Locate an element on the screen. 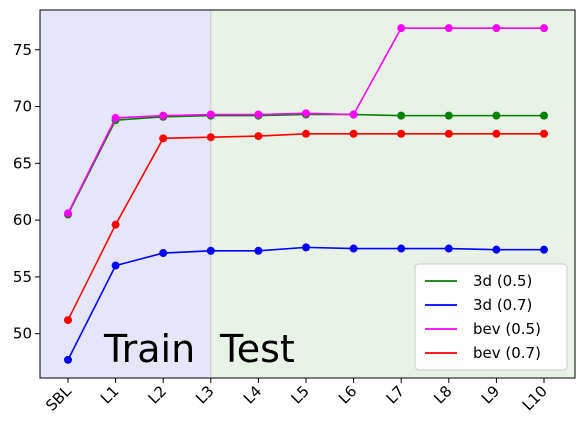 The height and width of the screenshot is (432, 580). x-tick-label: SBL is located at coordinates (58, 398).